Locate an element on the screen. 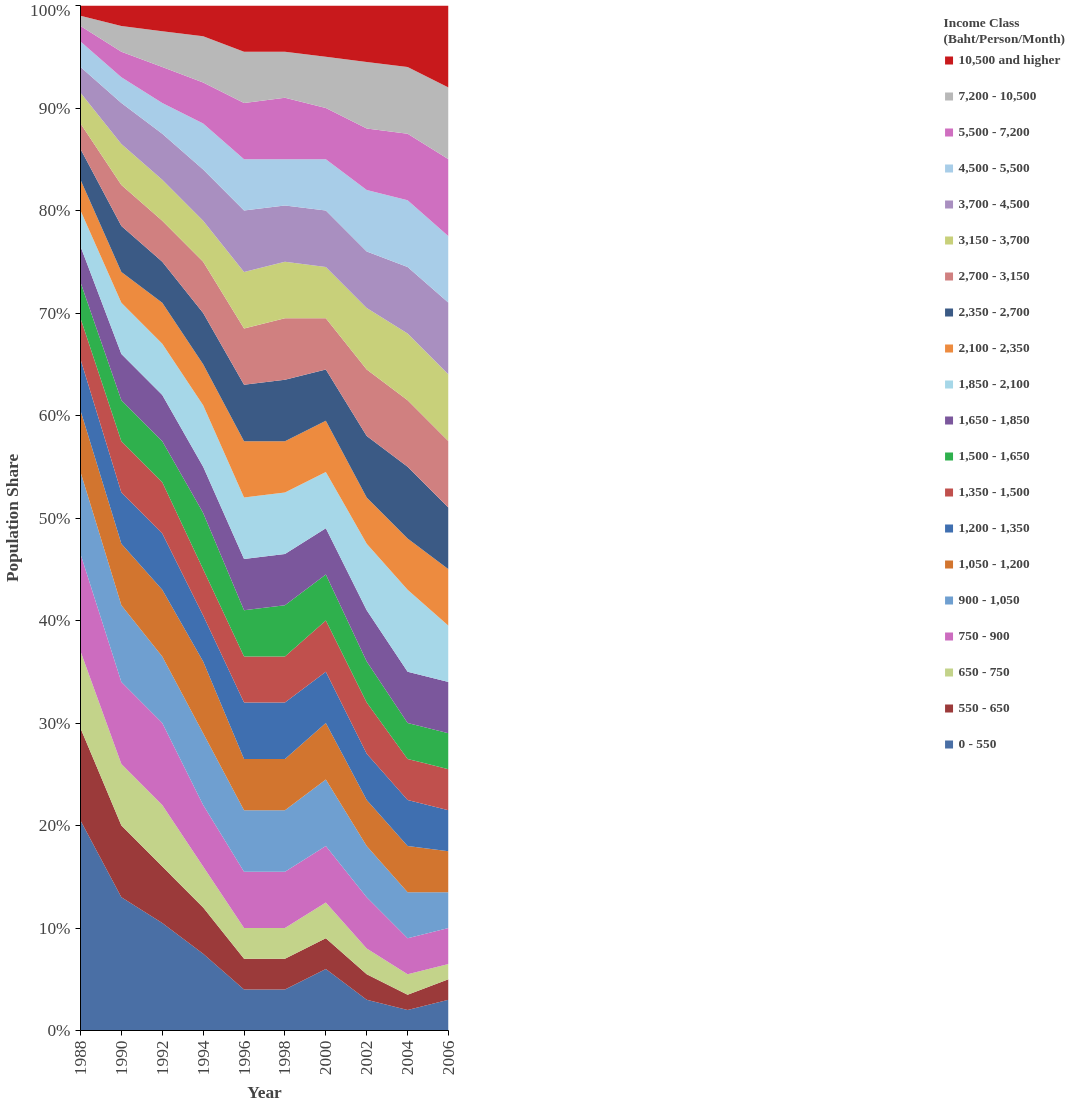 This screenshot has width=1083, height=1113. legend-label: 4,500 - 5,500 is located at coordinates (994, 168).